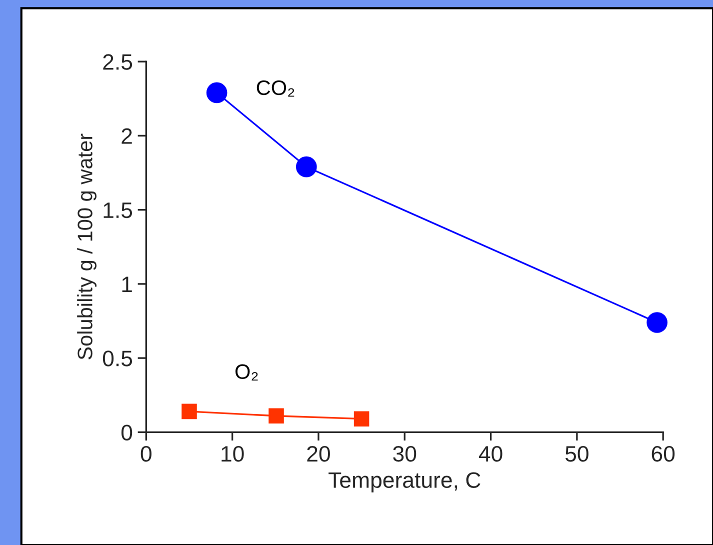  What do you see at coordinates (117, 62) in the screenshot?
I see `y-tick-label: 2.5` at bounding box center [117, 62].